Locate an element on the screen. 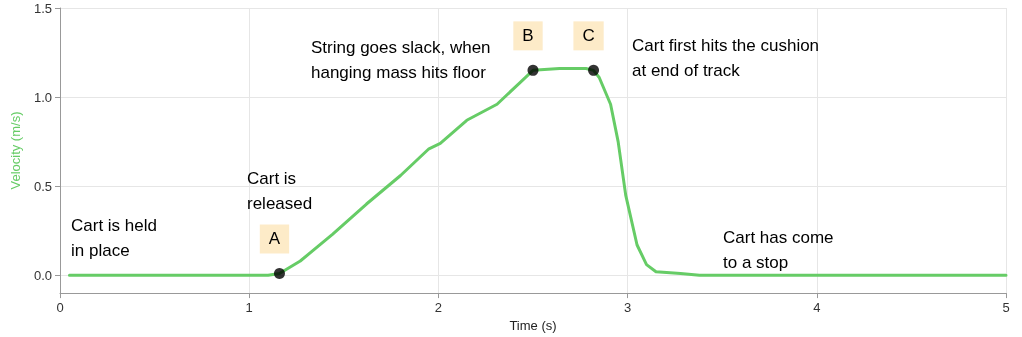 This screenshot has height=337, width=1022. annotation: Cart is held in place is located at coordinates (114, 238).